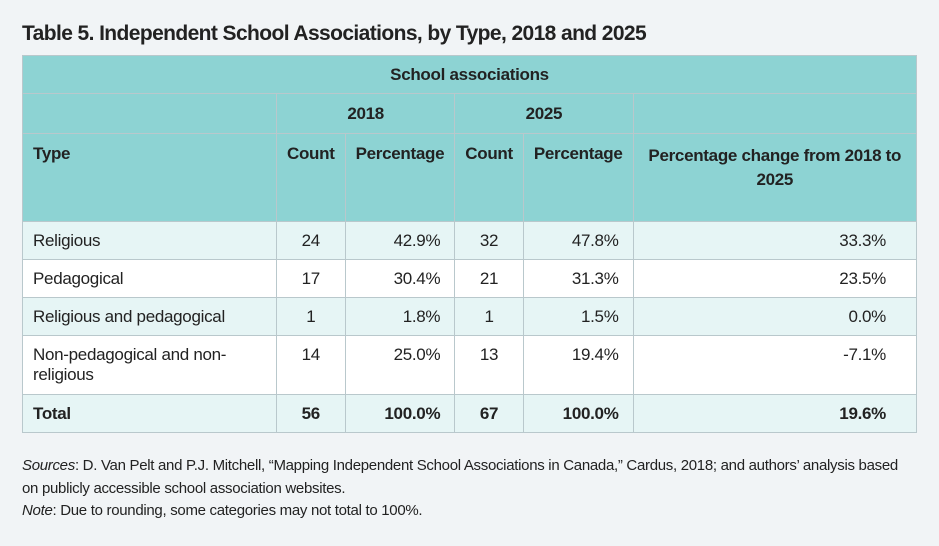 The image size is (939, 546). Describe the element at coordinates (400, 365) in the screenshot. I see `cell: 25.0%` at that location.